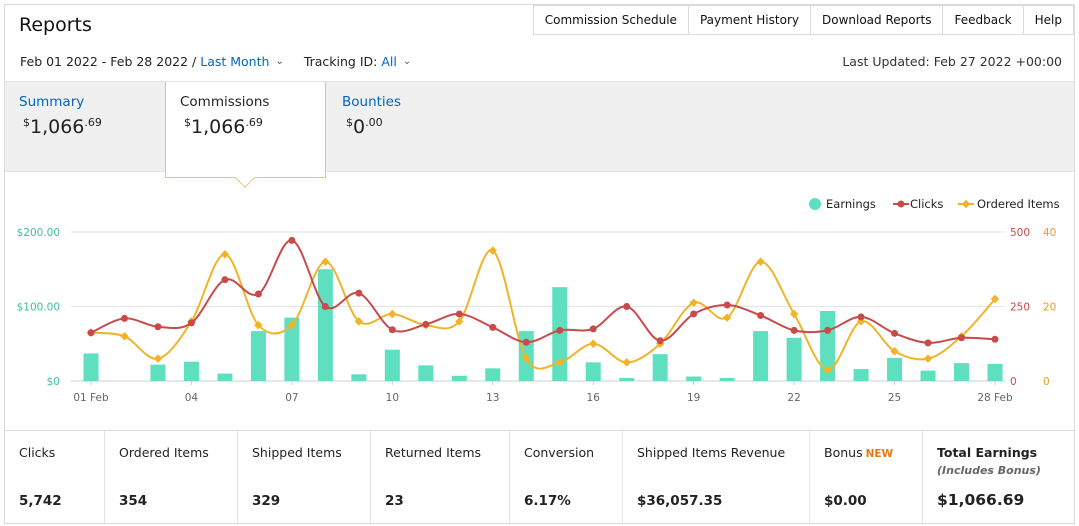 This screenshot has width=1079, height=526. Describe the element at coordinates (235, 61) in the screenshot. I see `period-dropdown: Last Month` at that location.